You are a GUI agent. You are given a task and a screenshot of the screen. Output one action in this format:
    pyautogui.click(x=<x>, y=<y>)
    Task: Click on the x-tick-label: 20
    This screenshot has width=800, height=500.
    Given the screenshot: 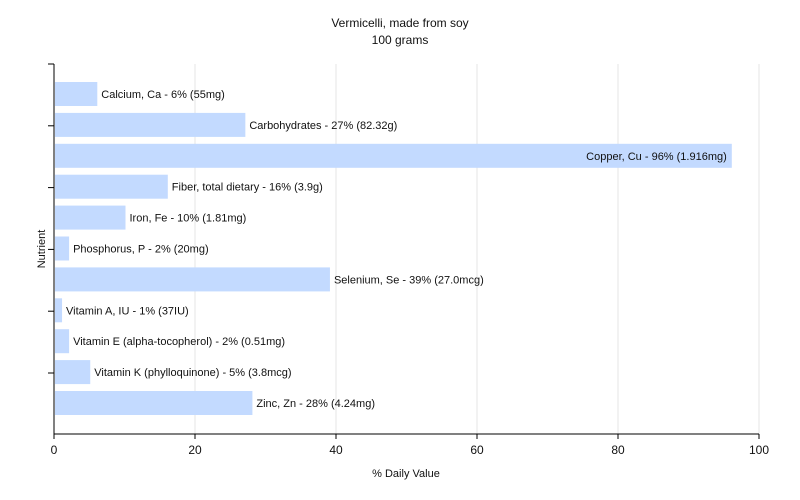 What is the action you would take?
    pyautogui.click(x=195, y=450)
    